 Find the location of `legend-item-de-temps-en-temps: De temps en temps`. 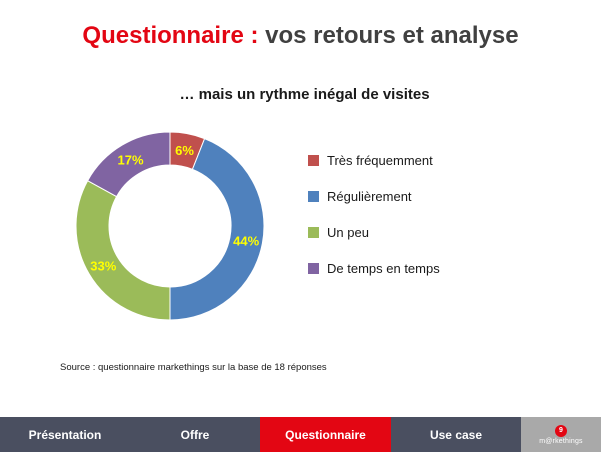

legend-item-de-temps-en-temps: De temps en temps is located at coordinates (374, 268).